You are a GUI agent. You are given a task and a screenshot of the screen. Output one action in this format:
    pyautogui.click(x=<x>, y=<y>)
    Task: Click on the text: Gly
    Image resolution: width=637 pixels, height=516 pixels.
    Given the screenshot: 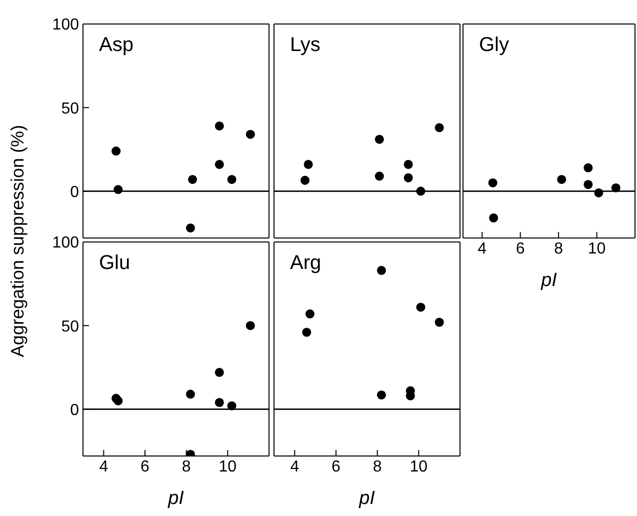 What is the action you would take?
    pyautogui.click(x=494, y=45)
    